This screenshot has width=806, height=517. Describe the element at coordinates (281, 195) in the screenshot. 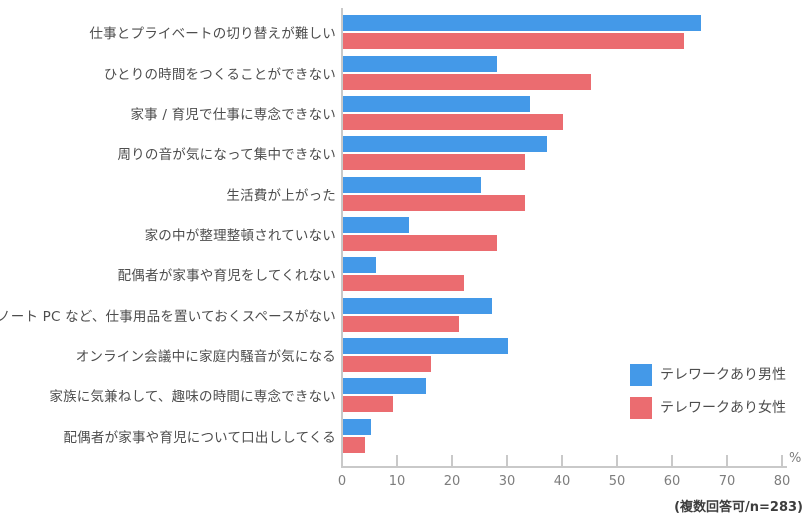

I see `category-label: 生活費が上がった` at that location.